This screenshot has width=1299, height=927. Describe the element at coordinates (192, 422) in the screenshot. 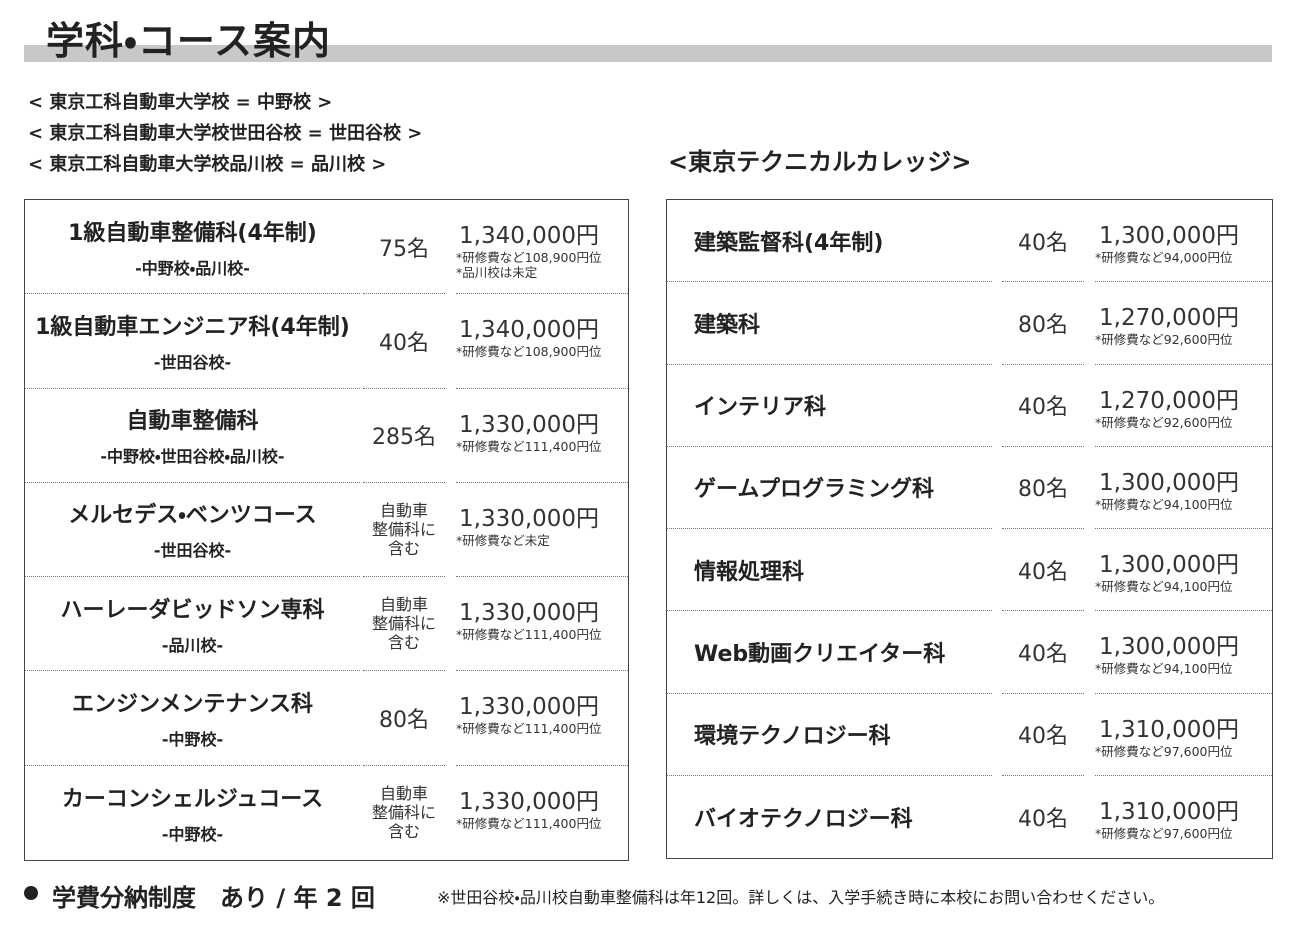

I see `course-name: 自動車整備科` at that location.